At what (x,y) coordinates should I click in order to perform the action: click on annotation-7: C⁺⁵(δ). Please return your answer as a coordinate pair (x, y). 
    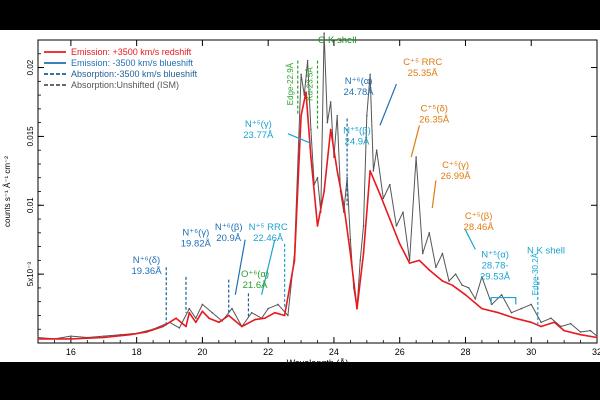
    Looking at the image, I should click on (434, 109).